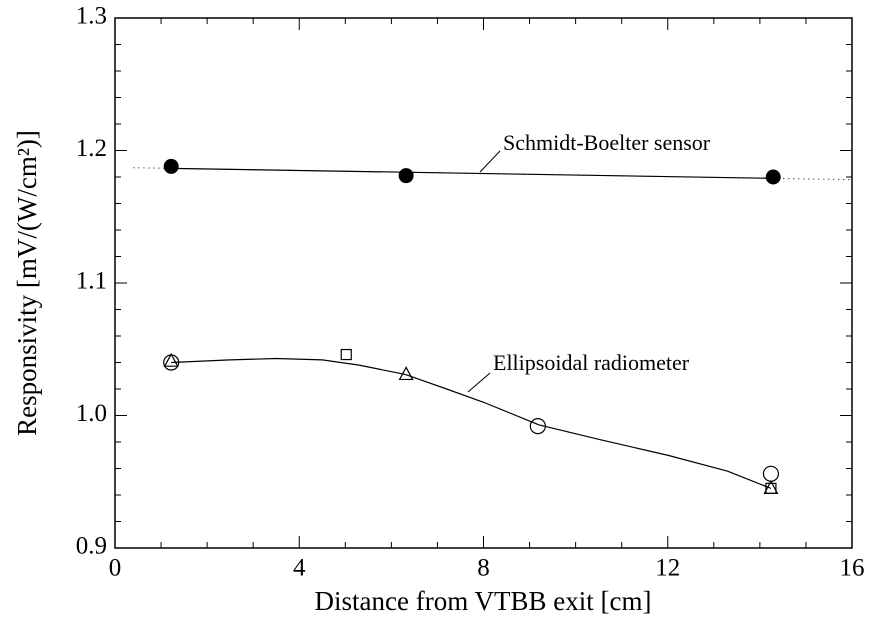 This screenshot has height=621, width=872. What do you see at coordinates (483, 601) in the screenshot?
I see `x-axis-label: Distance from VTBB exit [cm]` at bounding box center [483, 601].